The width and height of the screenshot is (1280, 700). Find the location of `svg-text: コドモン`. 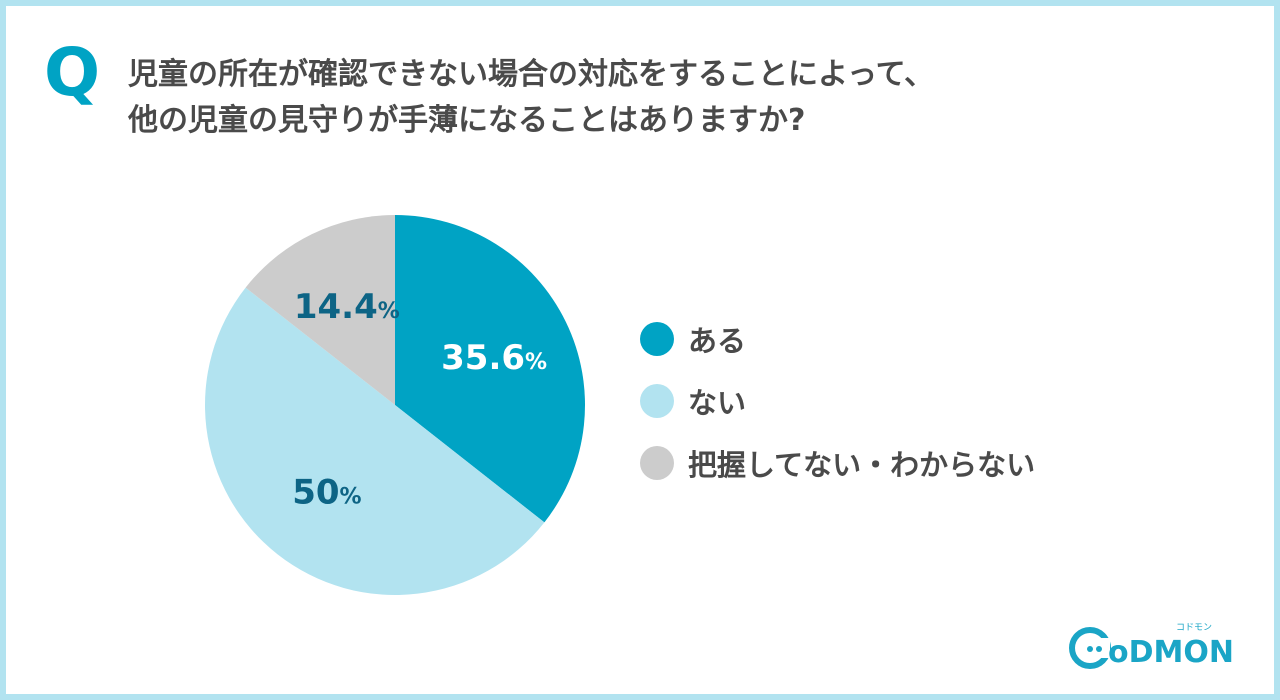

svg-text: コドモン is located at coordinates (1194, 628).